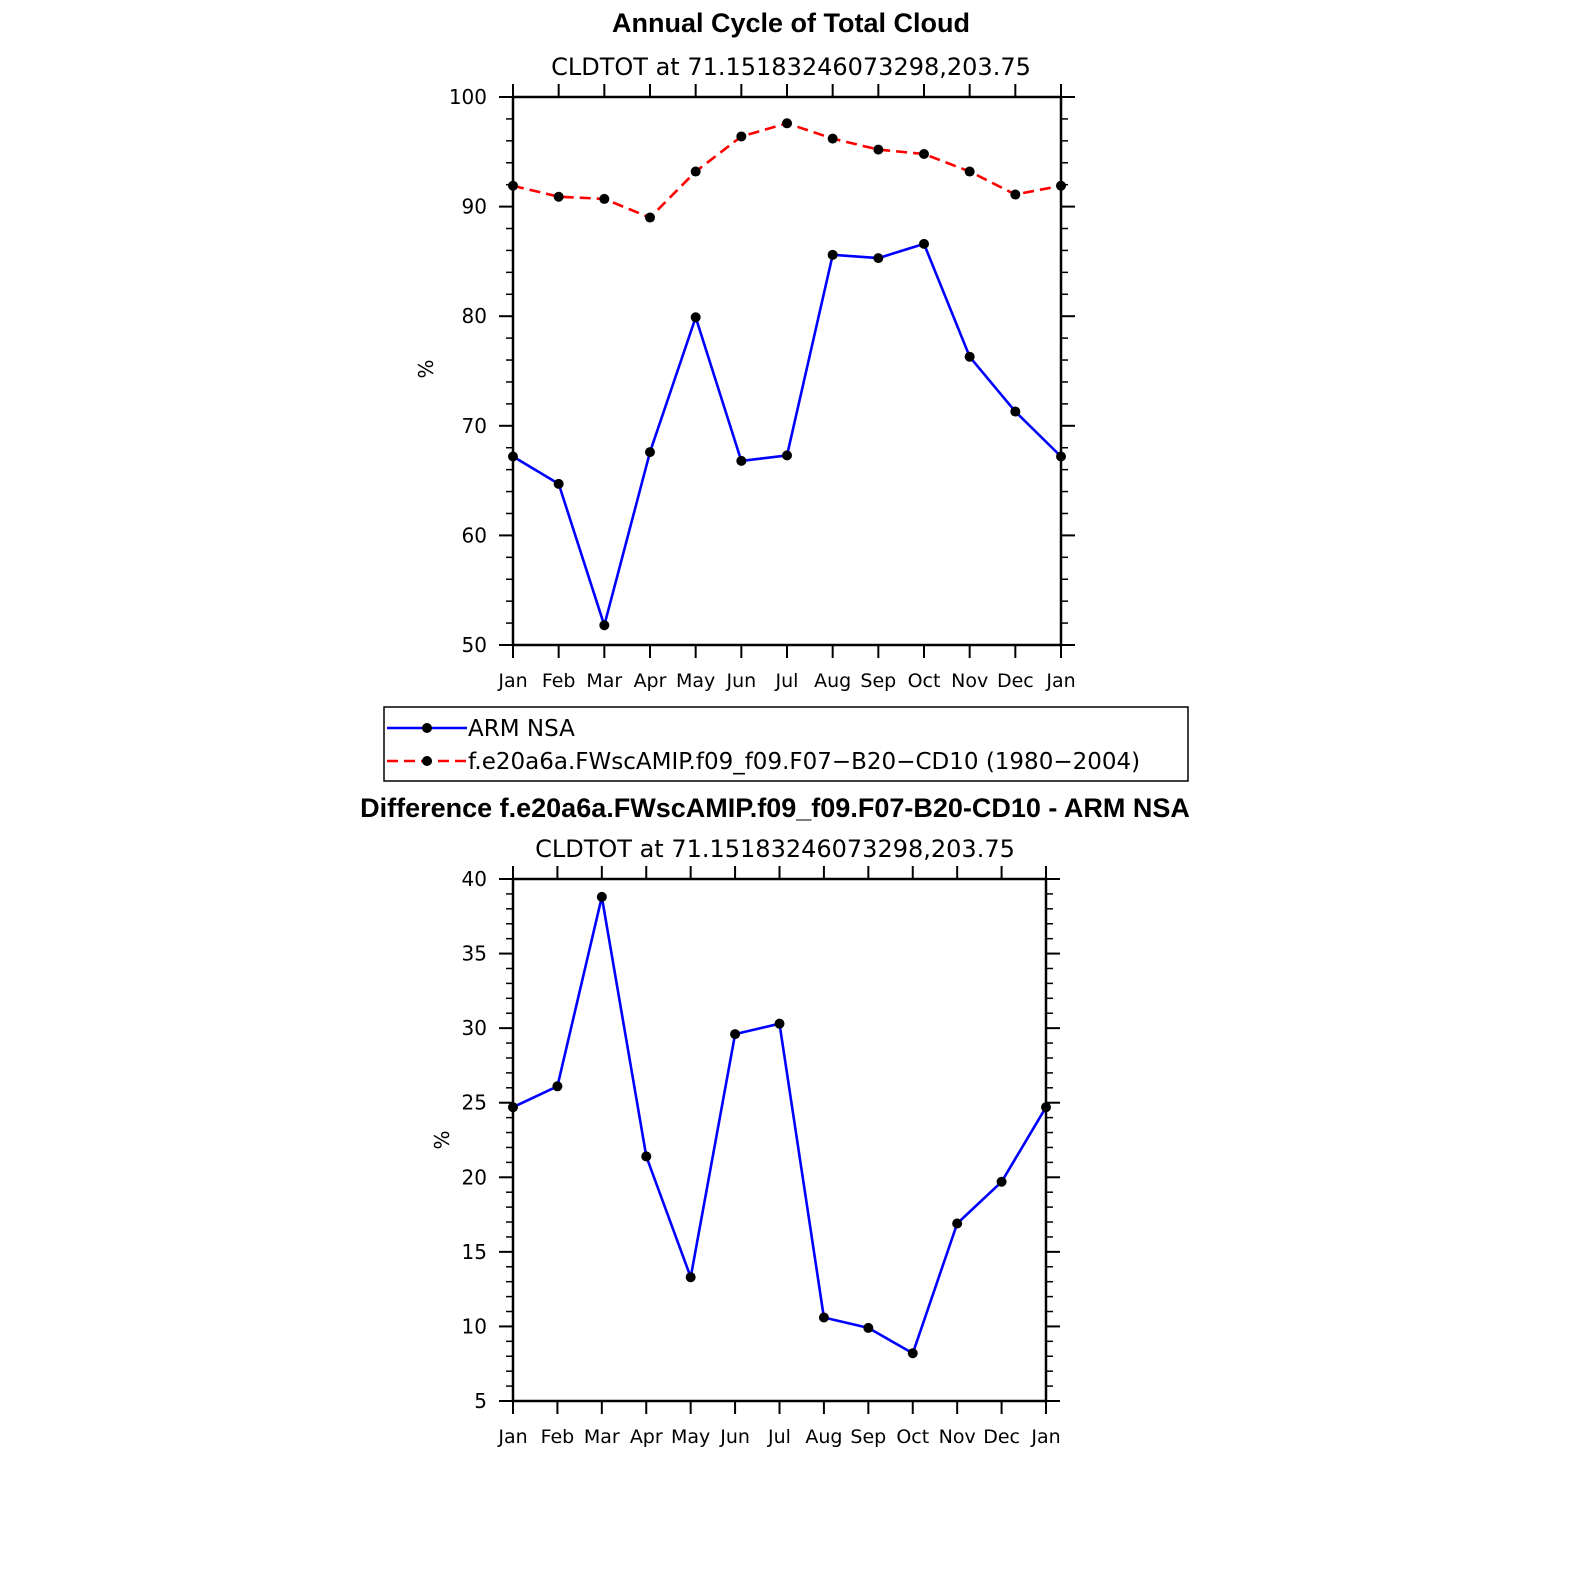 The image size is (1574, 1574). I want to click on bottom-plot-area, so click(779, 1125).